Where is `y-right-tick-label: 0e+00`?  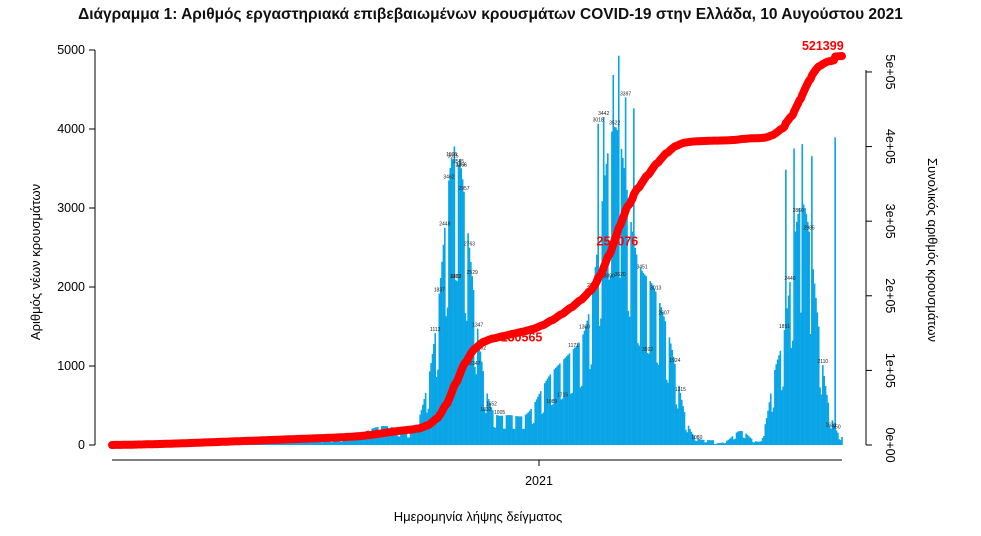 y-right-tick-label: 0e+00 is located at coordinates (890, 444).